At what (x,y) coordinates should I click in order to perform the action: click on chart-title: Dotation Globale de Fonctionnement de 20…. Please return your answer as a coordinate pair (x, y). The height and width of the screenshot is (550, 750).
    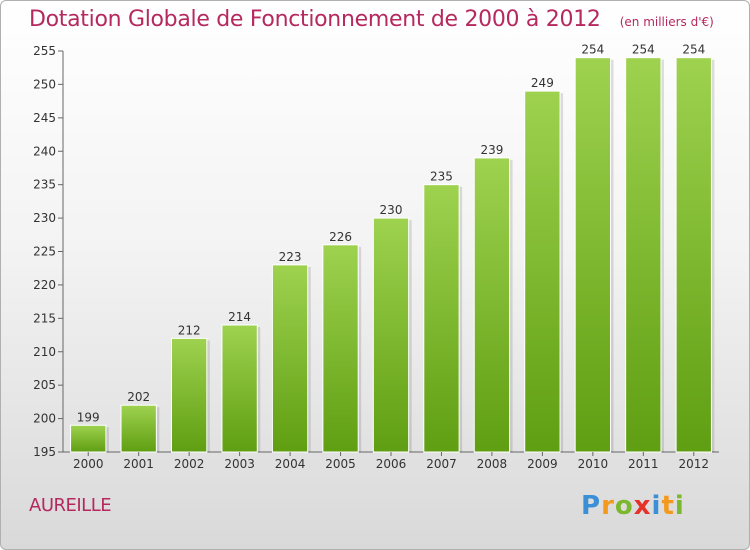
    Looking at the image, I should click on (315, 19).